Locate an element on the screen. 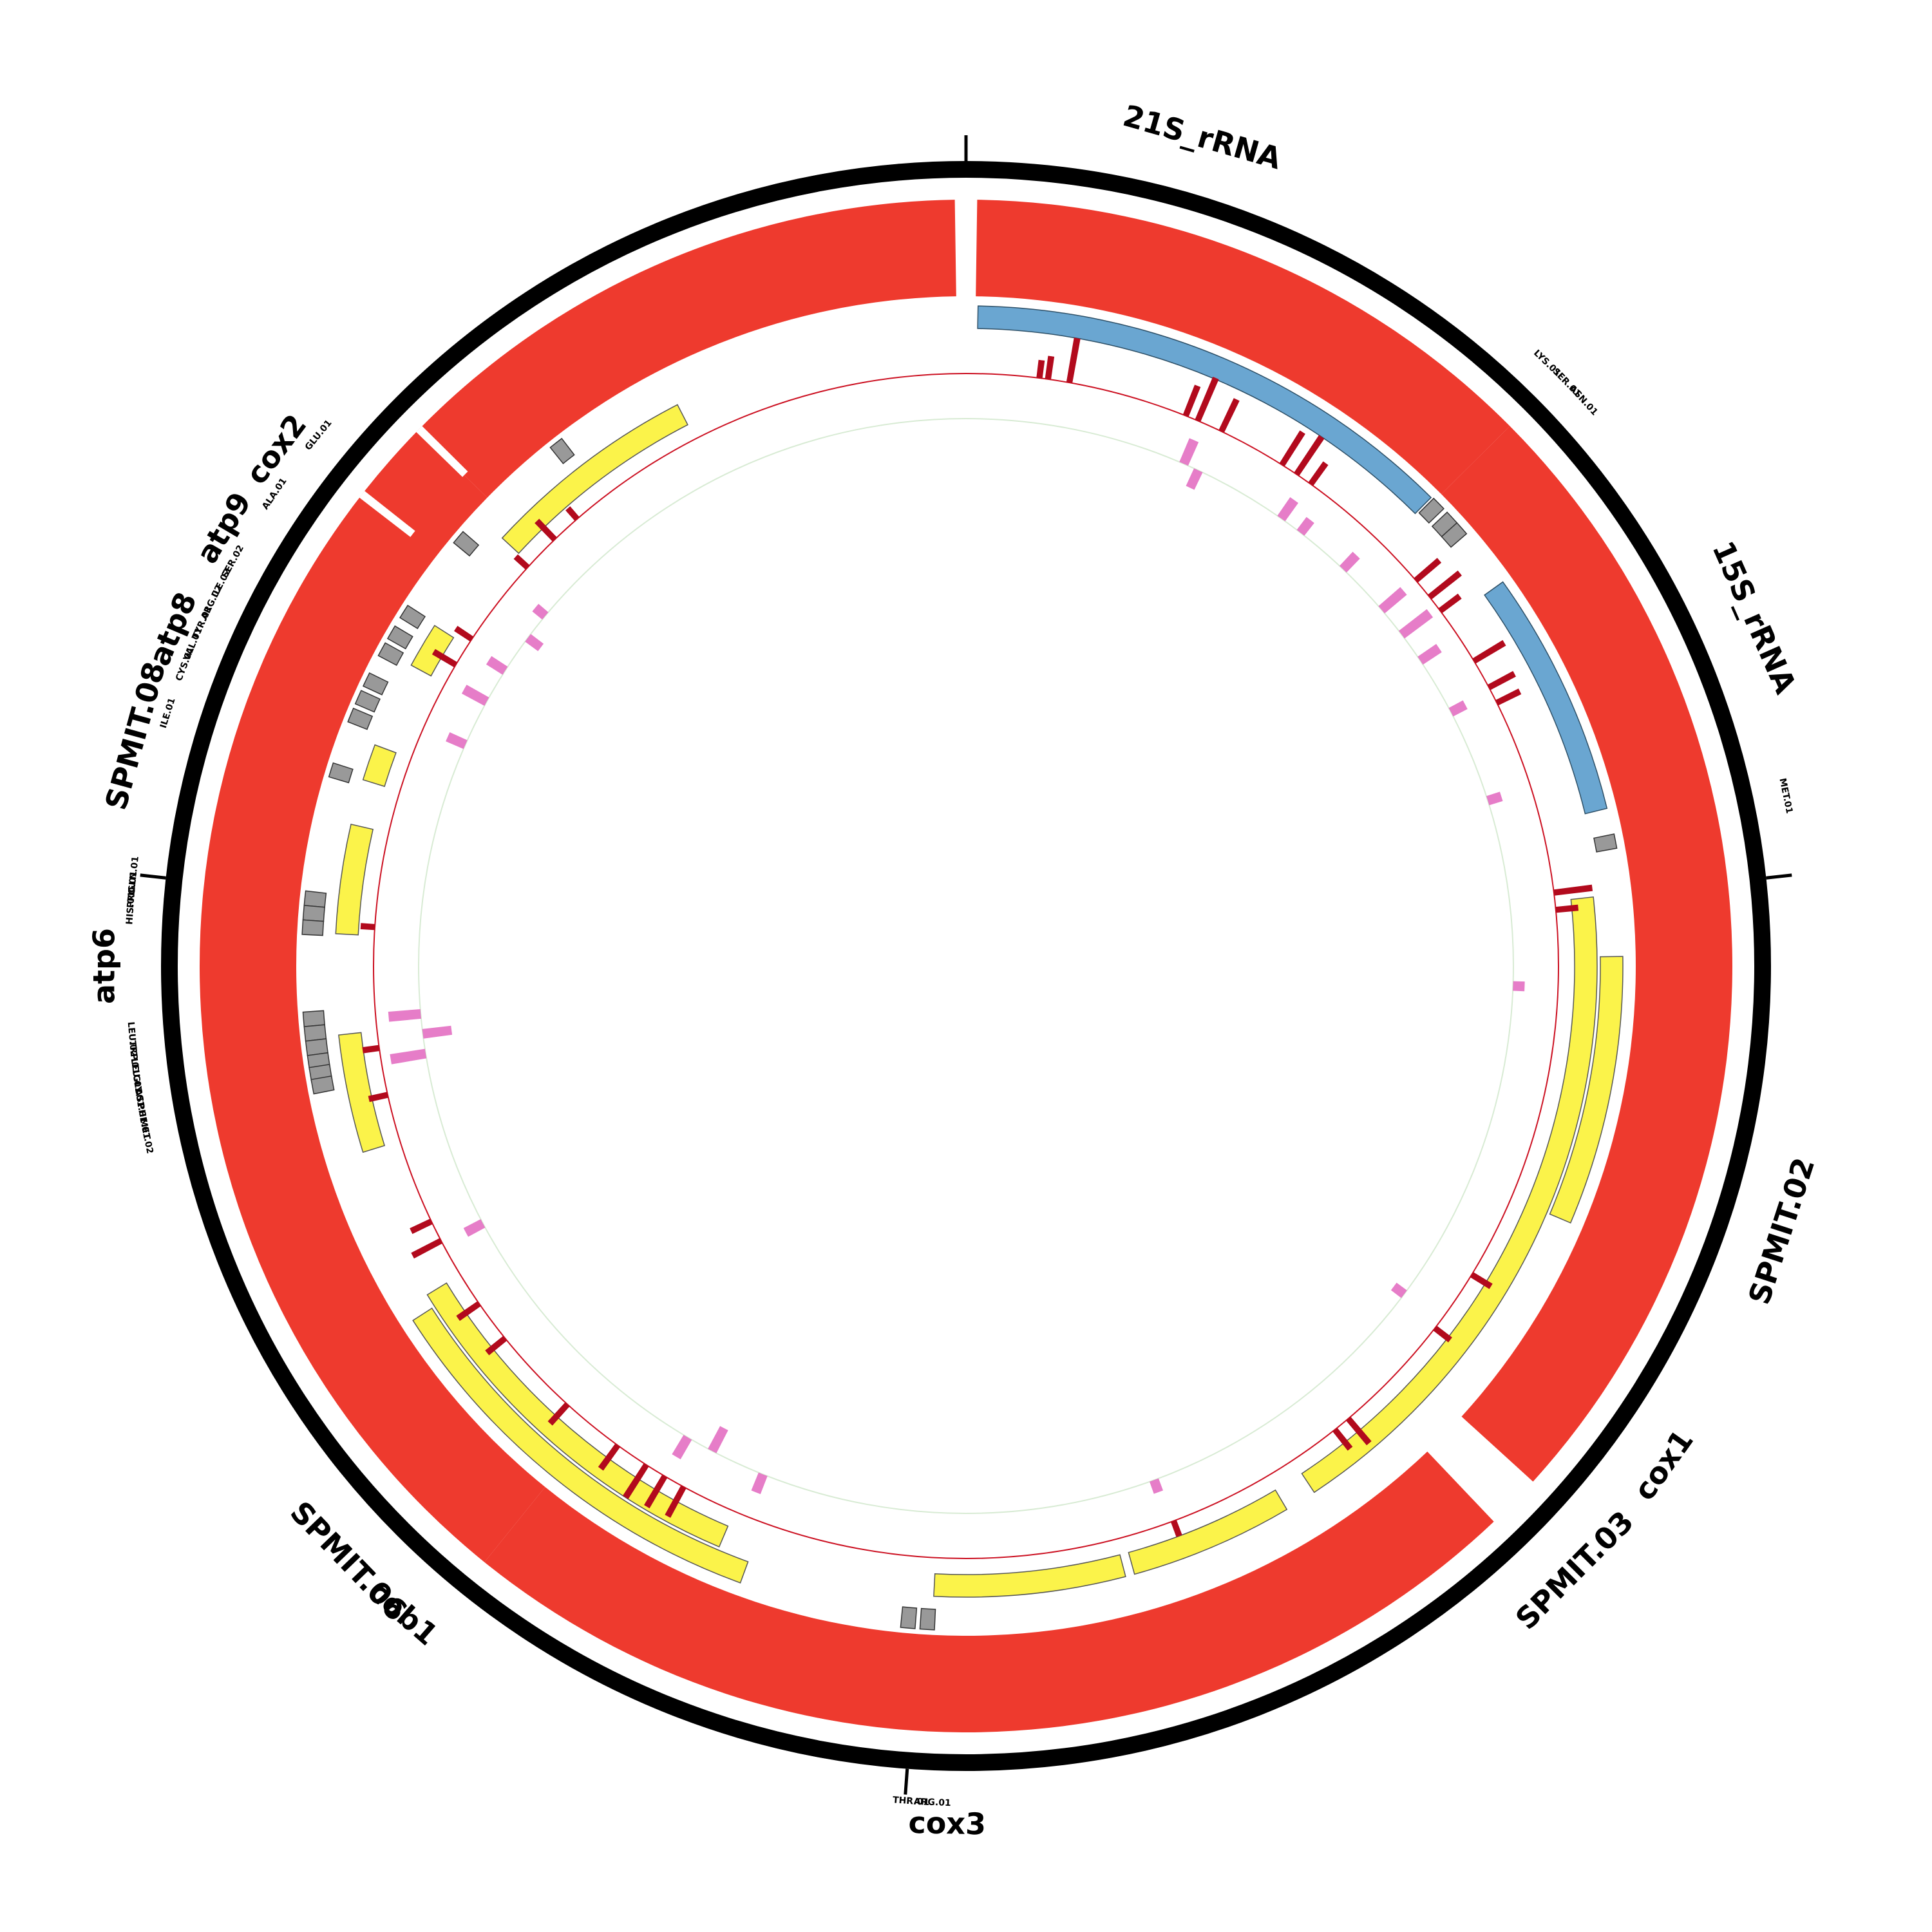  outer-tick is located at coordinates (907, 1781).